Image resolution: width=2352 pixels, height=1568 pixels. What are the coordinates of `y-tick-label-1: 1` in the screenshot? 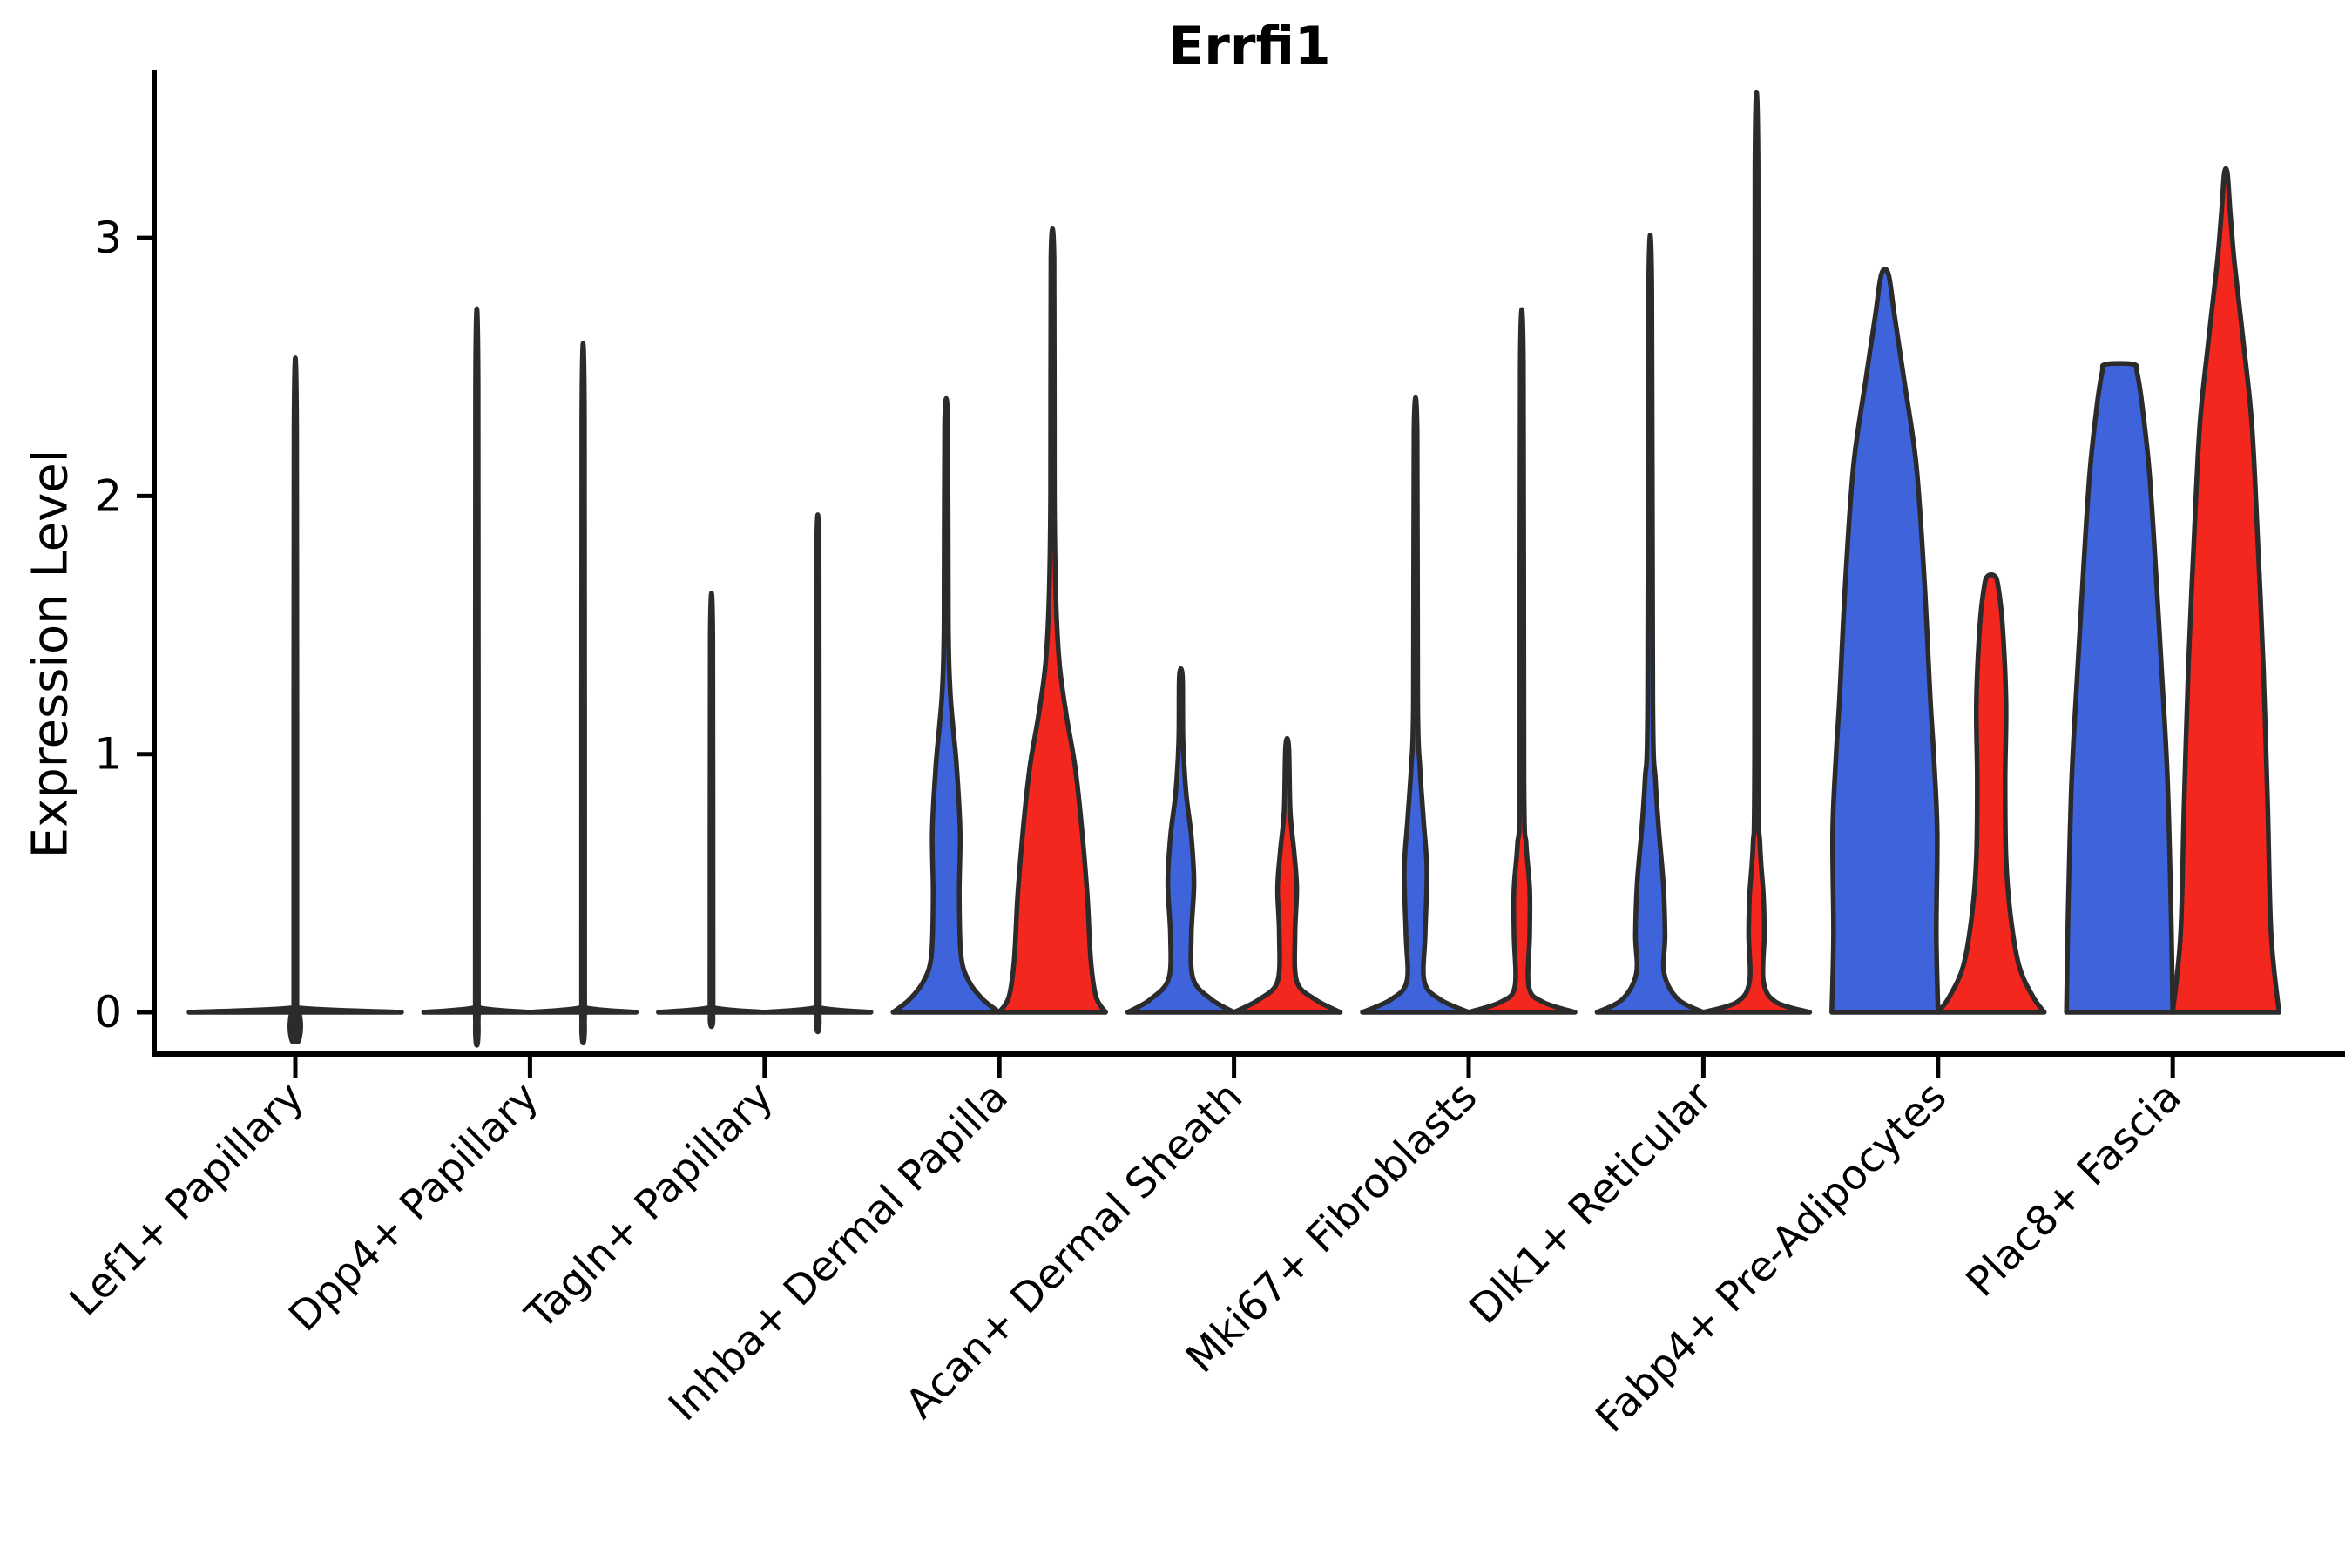 It's located at (108, 754).